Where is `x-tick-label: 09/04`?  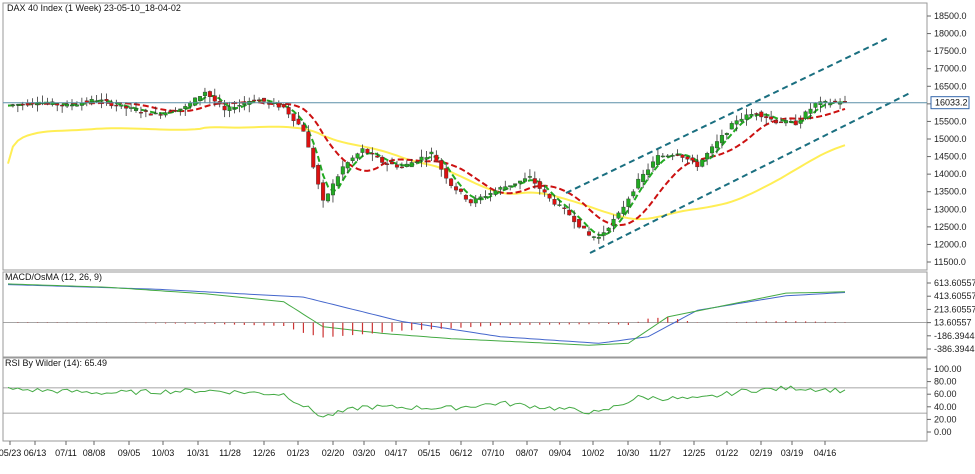 x-tick-label: 09/04 is located at coordinates (560, 453).